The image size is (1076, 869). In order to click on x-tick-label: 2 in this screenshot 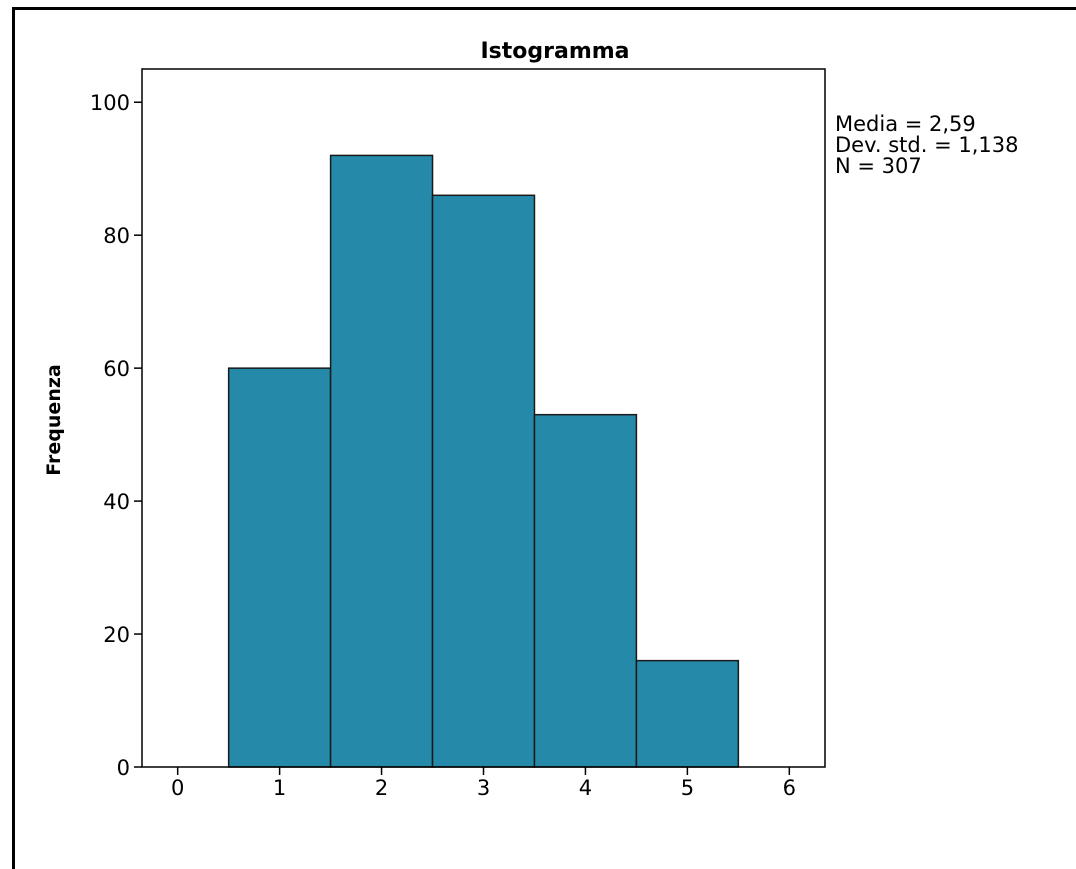, I will do `click(381, 788)`.